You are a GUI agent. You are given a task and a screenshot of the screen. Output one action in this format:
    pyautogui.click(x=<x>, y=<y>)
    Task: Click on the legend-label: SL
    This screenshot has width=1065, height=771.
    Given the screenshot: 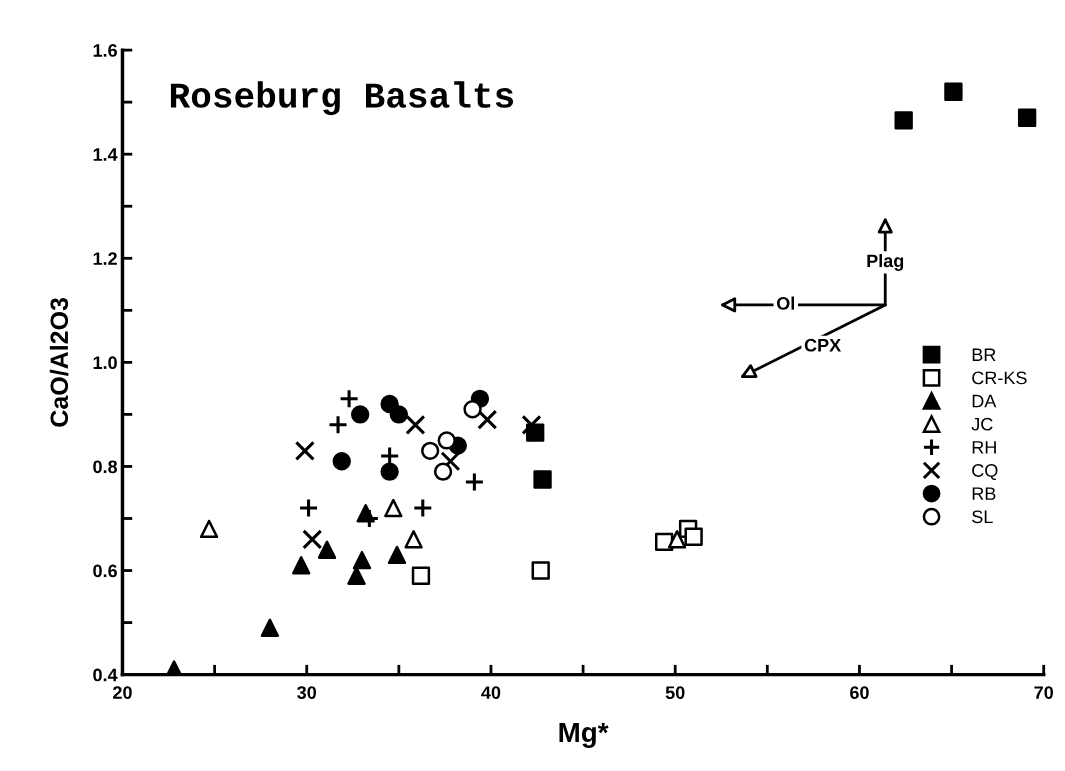 What is the action you would take?
    pyautogui.click(x=982, y=517)
    